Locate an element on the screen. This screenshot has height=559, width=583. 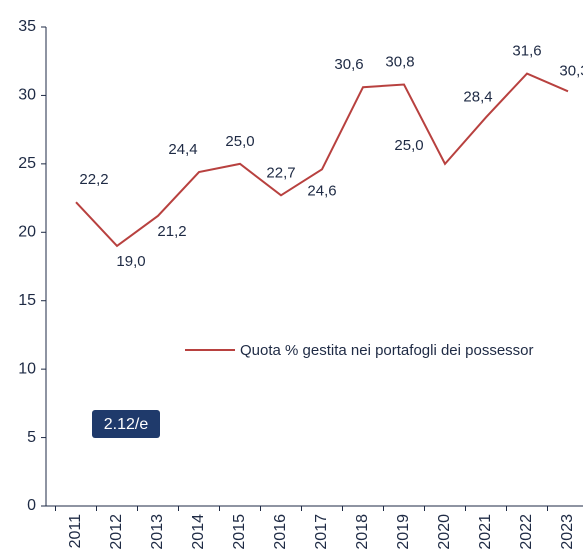
data-label: 30,6 is located at coordinates (348, 64).